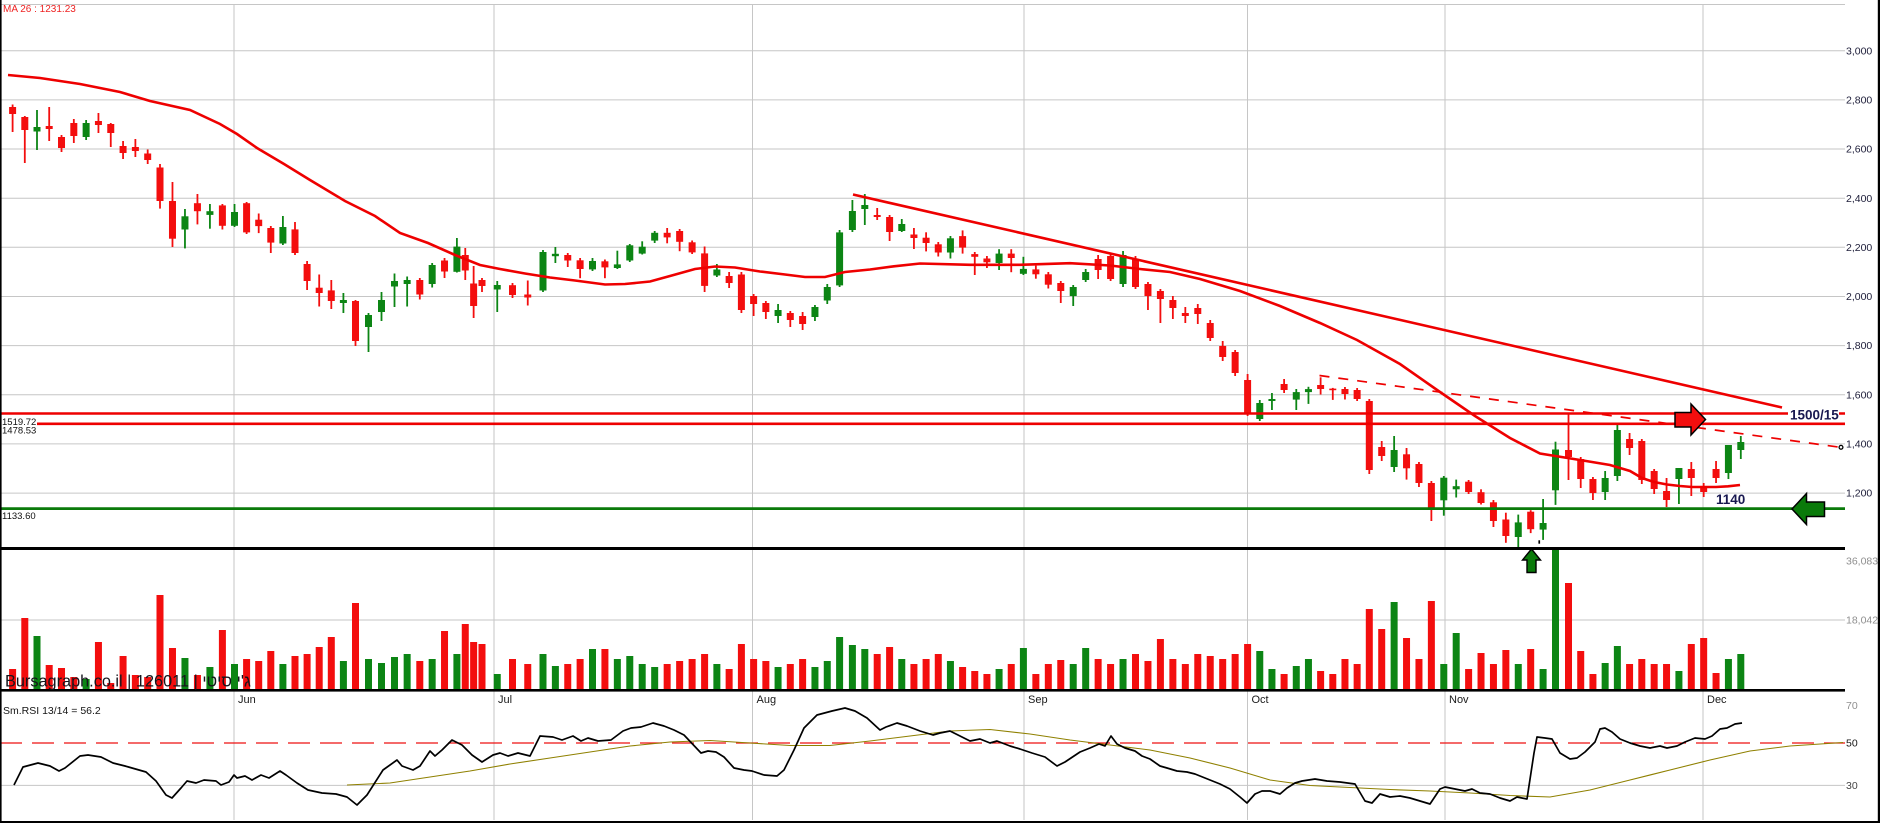  I want to click on svg-text: 2,400, so click(1859, 199).